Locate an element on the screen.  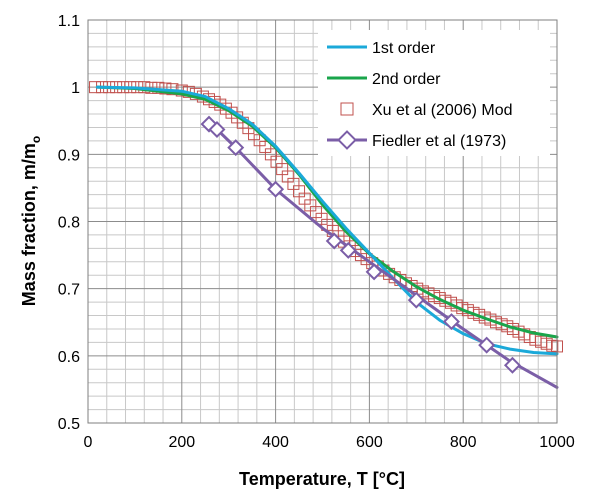
x-tick-label: 0 is located at coordinates (88, 442).